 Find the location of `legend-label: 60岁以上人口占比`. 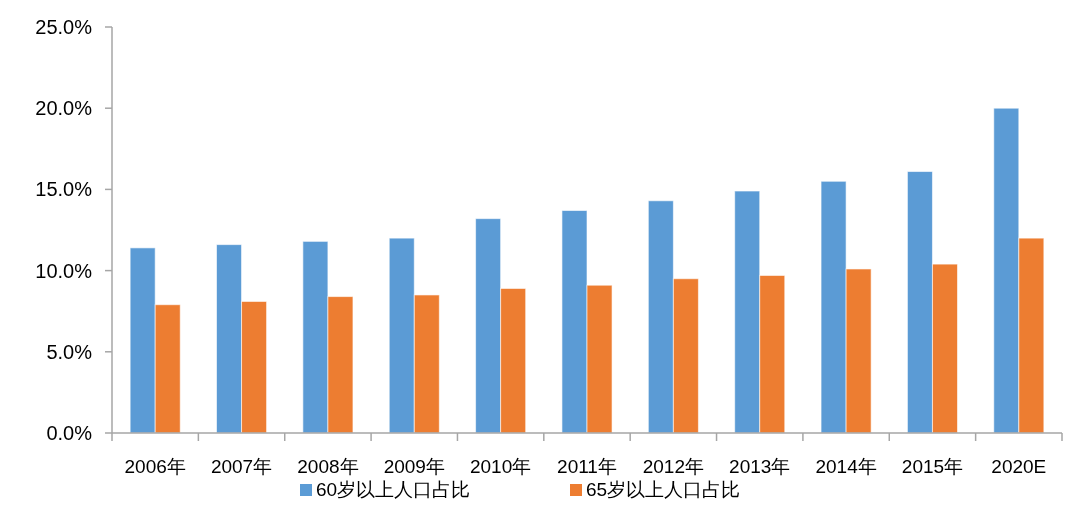

legend-label: 60岁以上人口占比 is located at coordinates (393, 489).